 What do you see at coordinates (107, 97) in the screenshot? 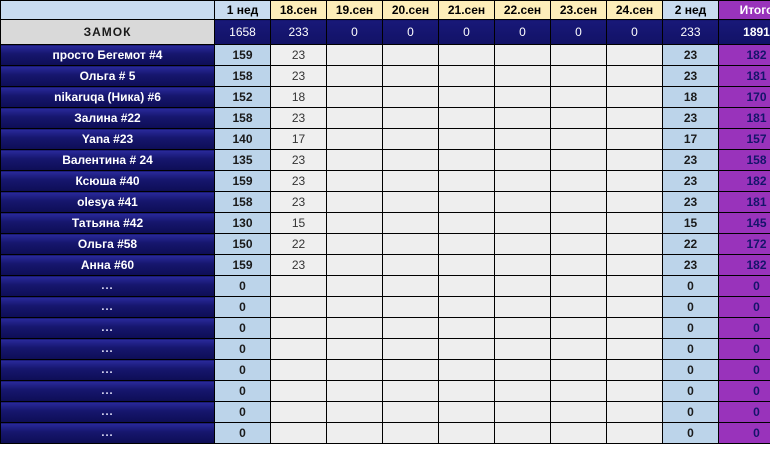
I see `row-name-cell: nikaruqa (Ника) #6` at bounding box center [107, 97].